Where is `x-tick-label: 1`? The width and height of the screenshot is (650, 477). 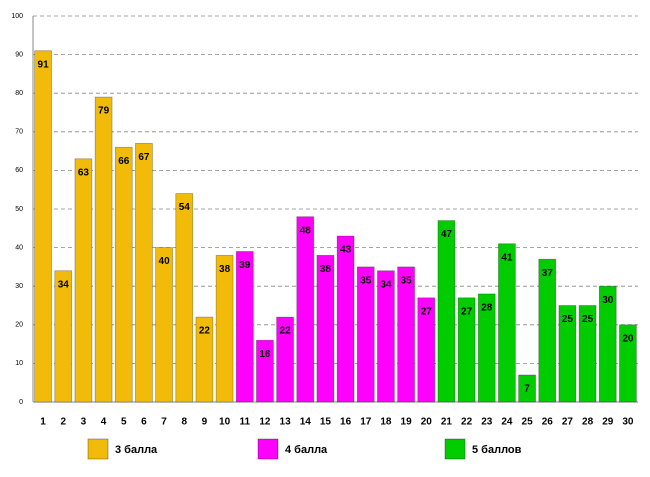 x-tick-label: 1 is located at coordinates (43, 422).